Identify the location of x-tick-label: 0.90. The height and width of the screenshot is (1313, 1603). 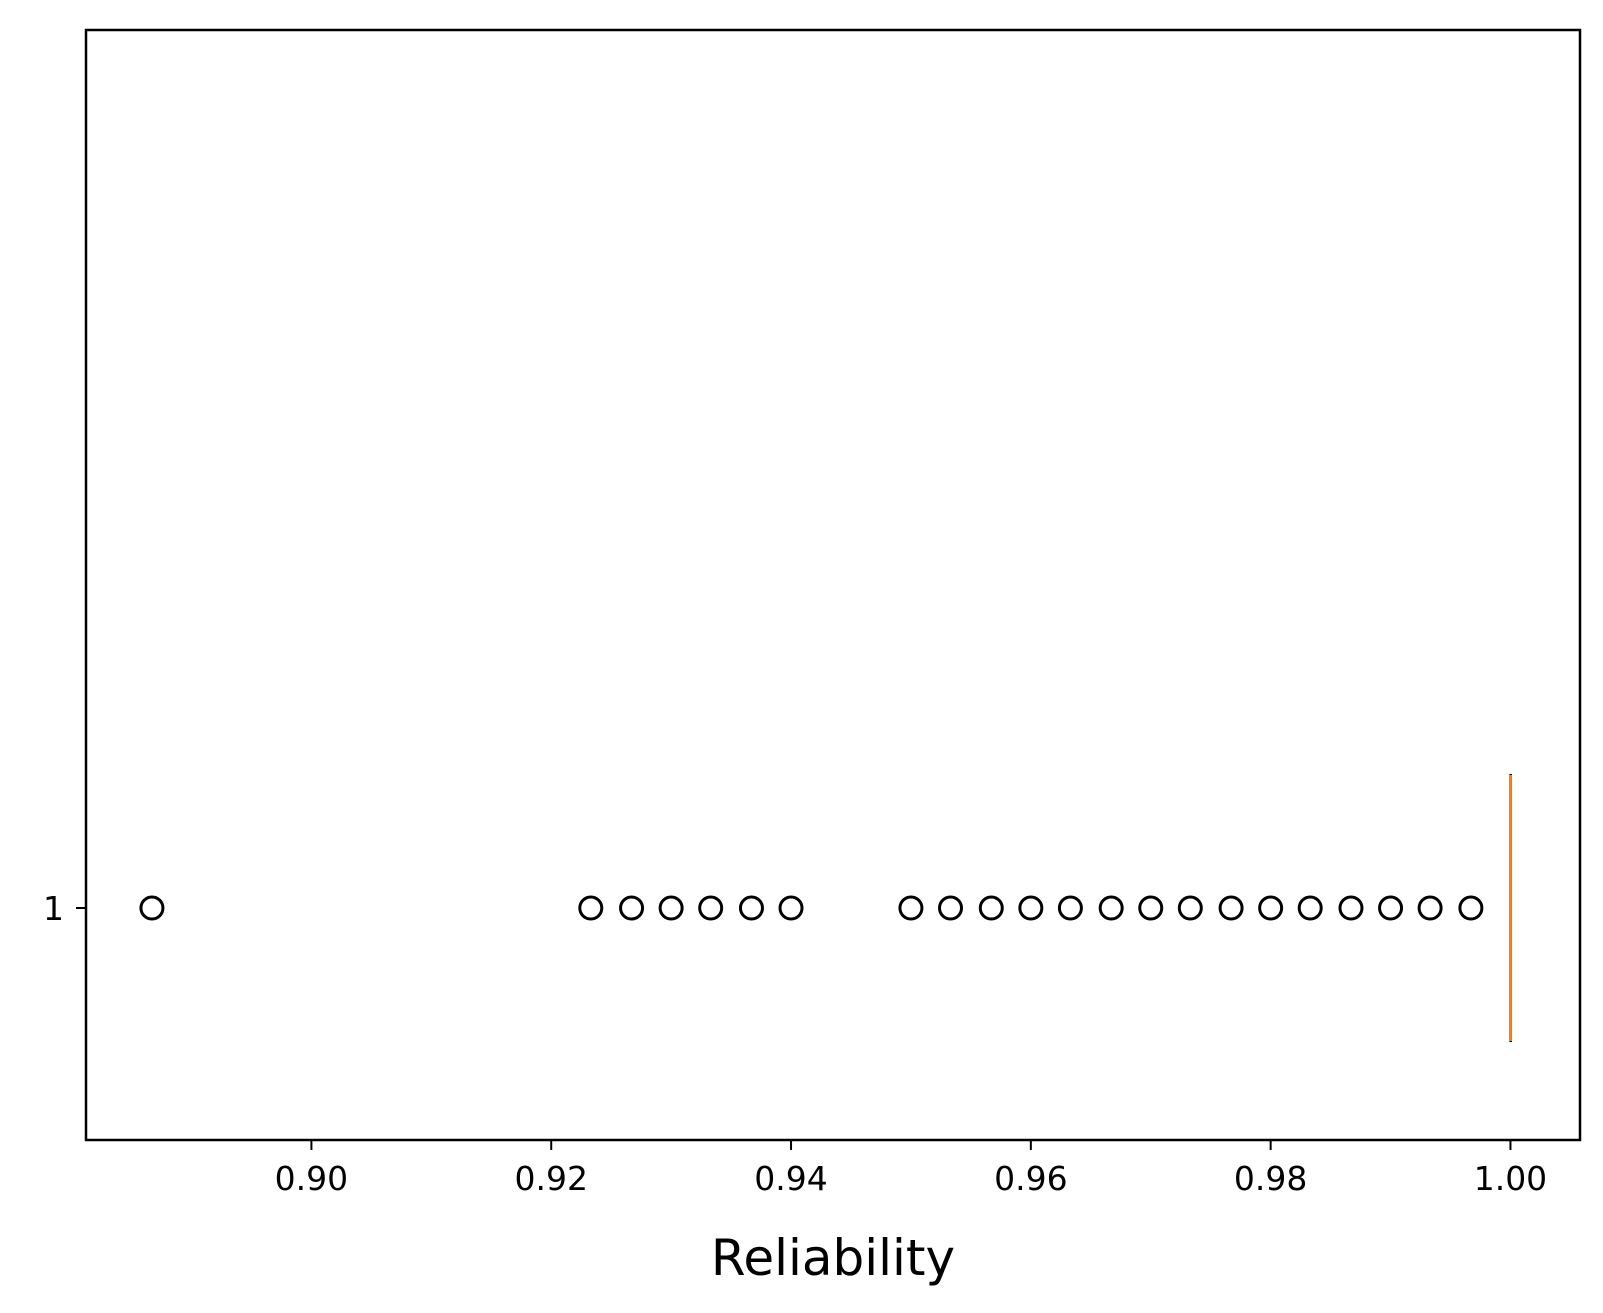
(311, 1178).